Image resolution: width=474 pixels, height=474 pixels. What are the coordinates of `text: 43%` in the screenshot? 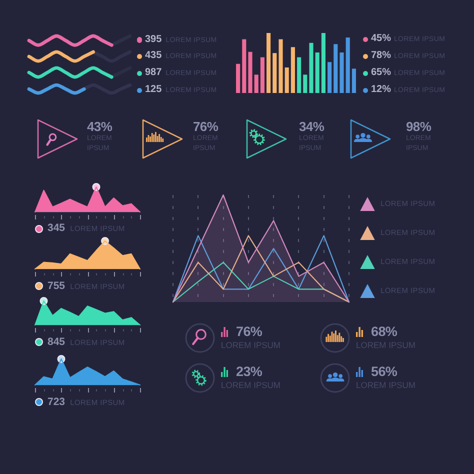 It's located at (99, 126).